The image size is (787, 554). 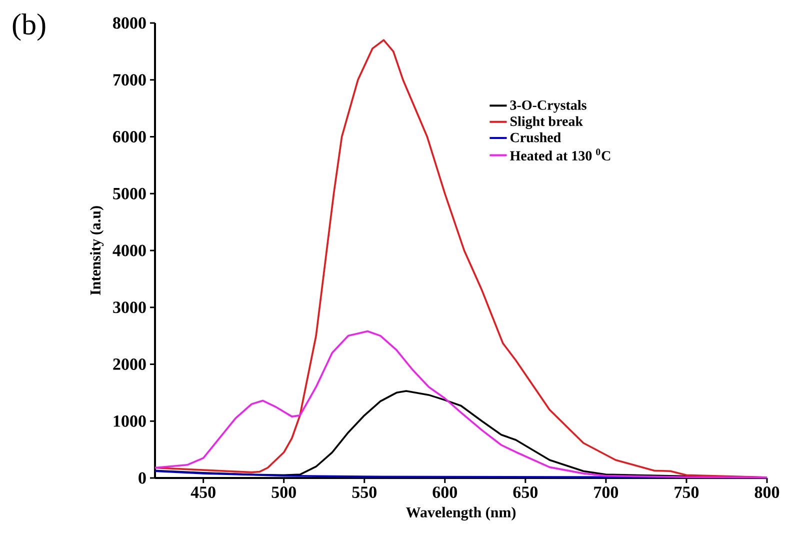 What do you see at coordinates (129, 136) in the screenshot?
I see `y-tick-label: 6000` at bounding box center [129, 136].